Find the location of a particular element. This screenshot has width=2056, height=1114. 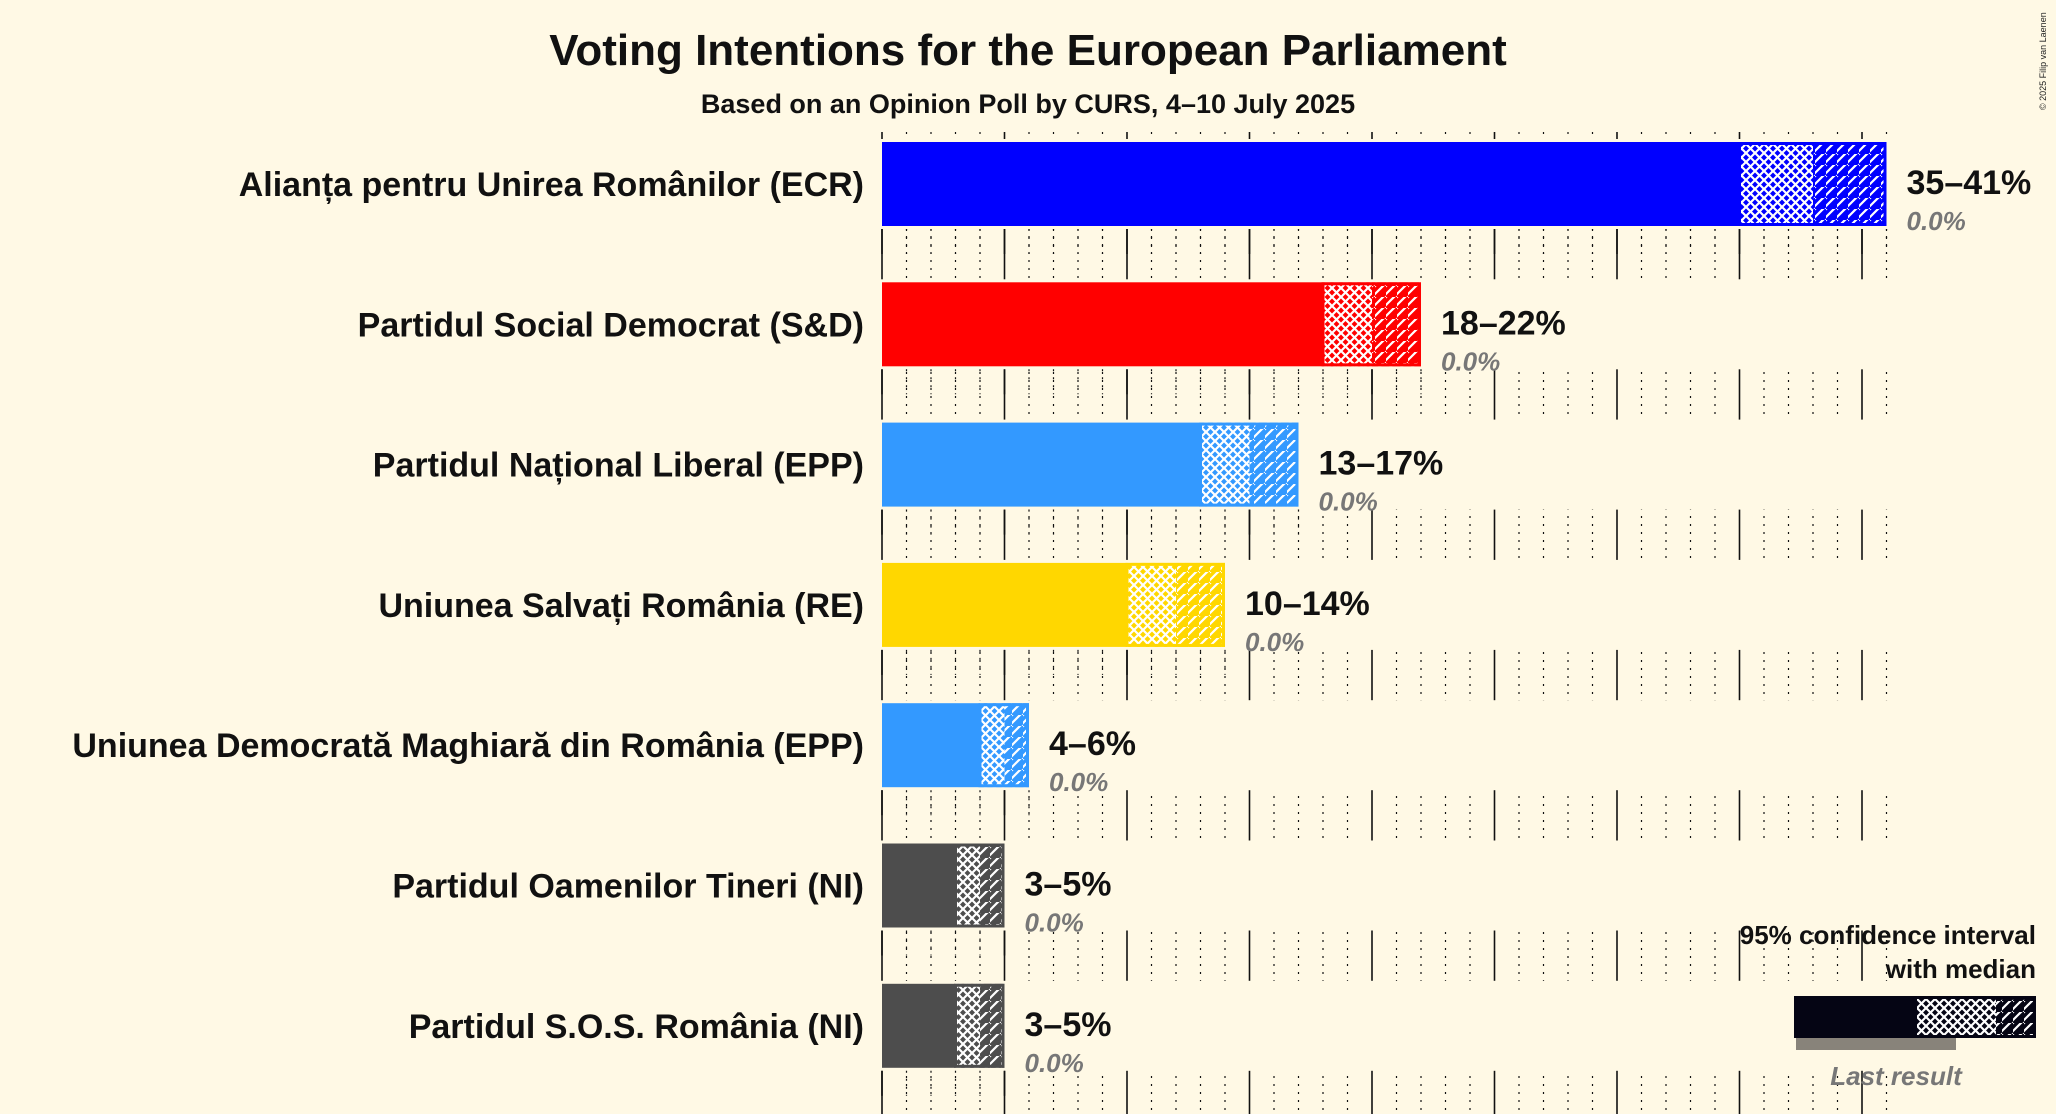

party-label: Partidul Oamenilor Tineri (NI) is located at coordinates (628, 887).